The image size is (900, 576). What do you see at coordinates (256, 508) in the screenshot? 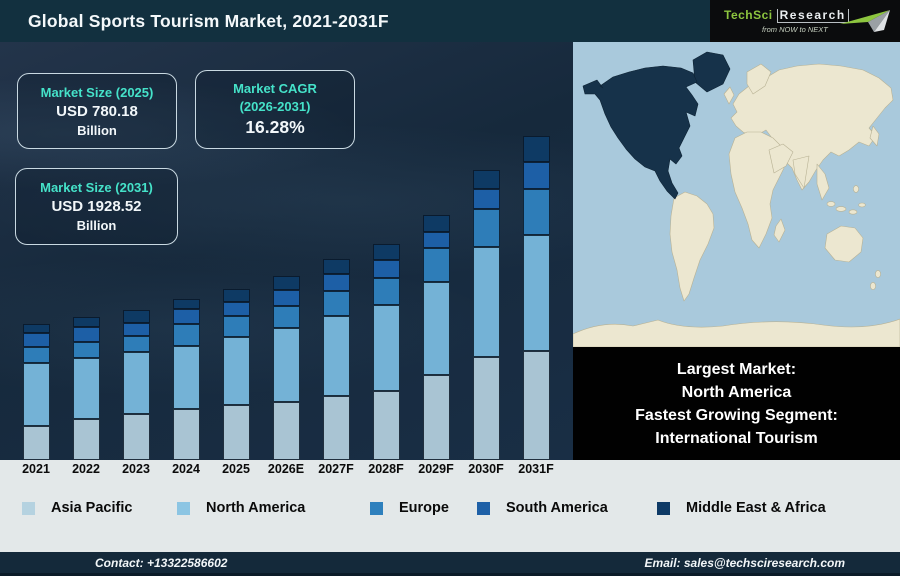
I see `legend-label: North America` at bounding box center [256, 508].